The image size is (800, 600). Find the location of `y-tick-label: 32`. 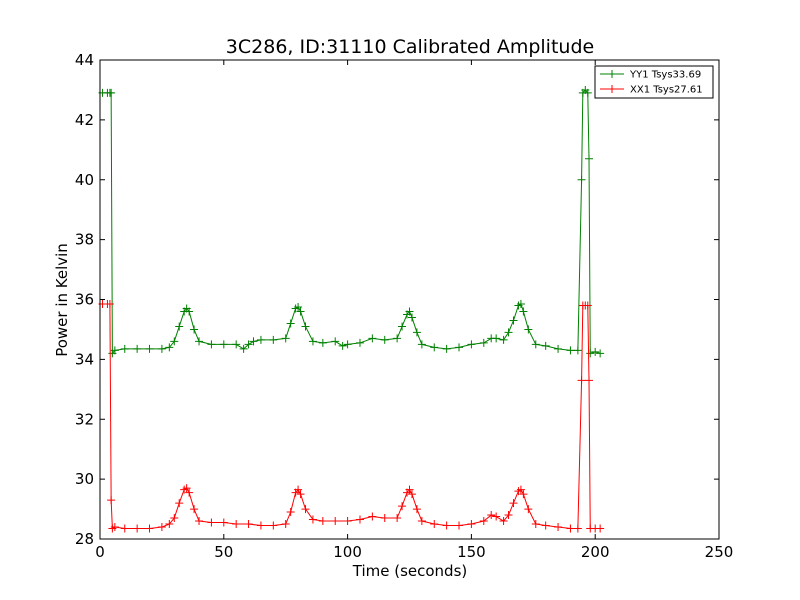

y-tick-label: 32 is located at coordinates (84, 419).